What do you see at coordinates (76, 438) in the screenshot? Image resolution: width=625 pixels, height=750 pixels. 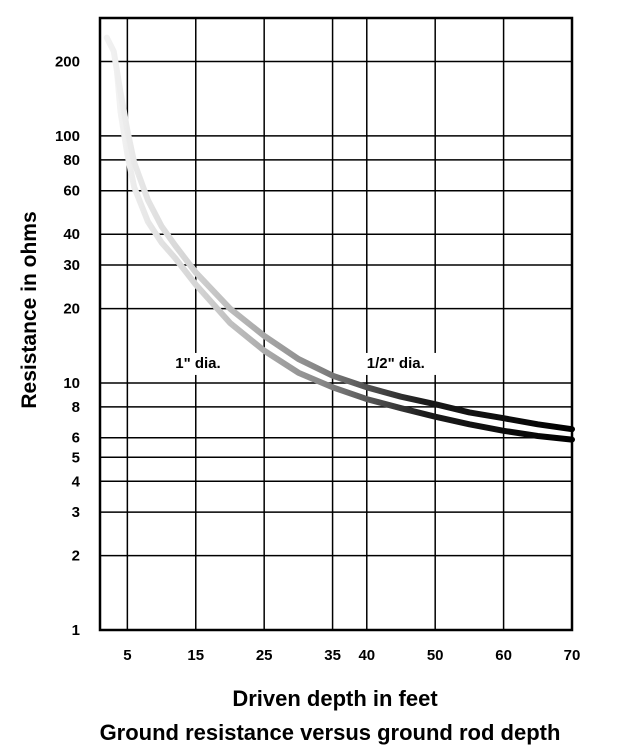 I see `y-tick-label: 6` at bounding box center [76, 438].